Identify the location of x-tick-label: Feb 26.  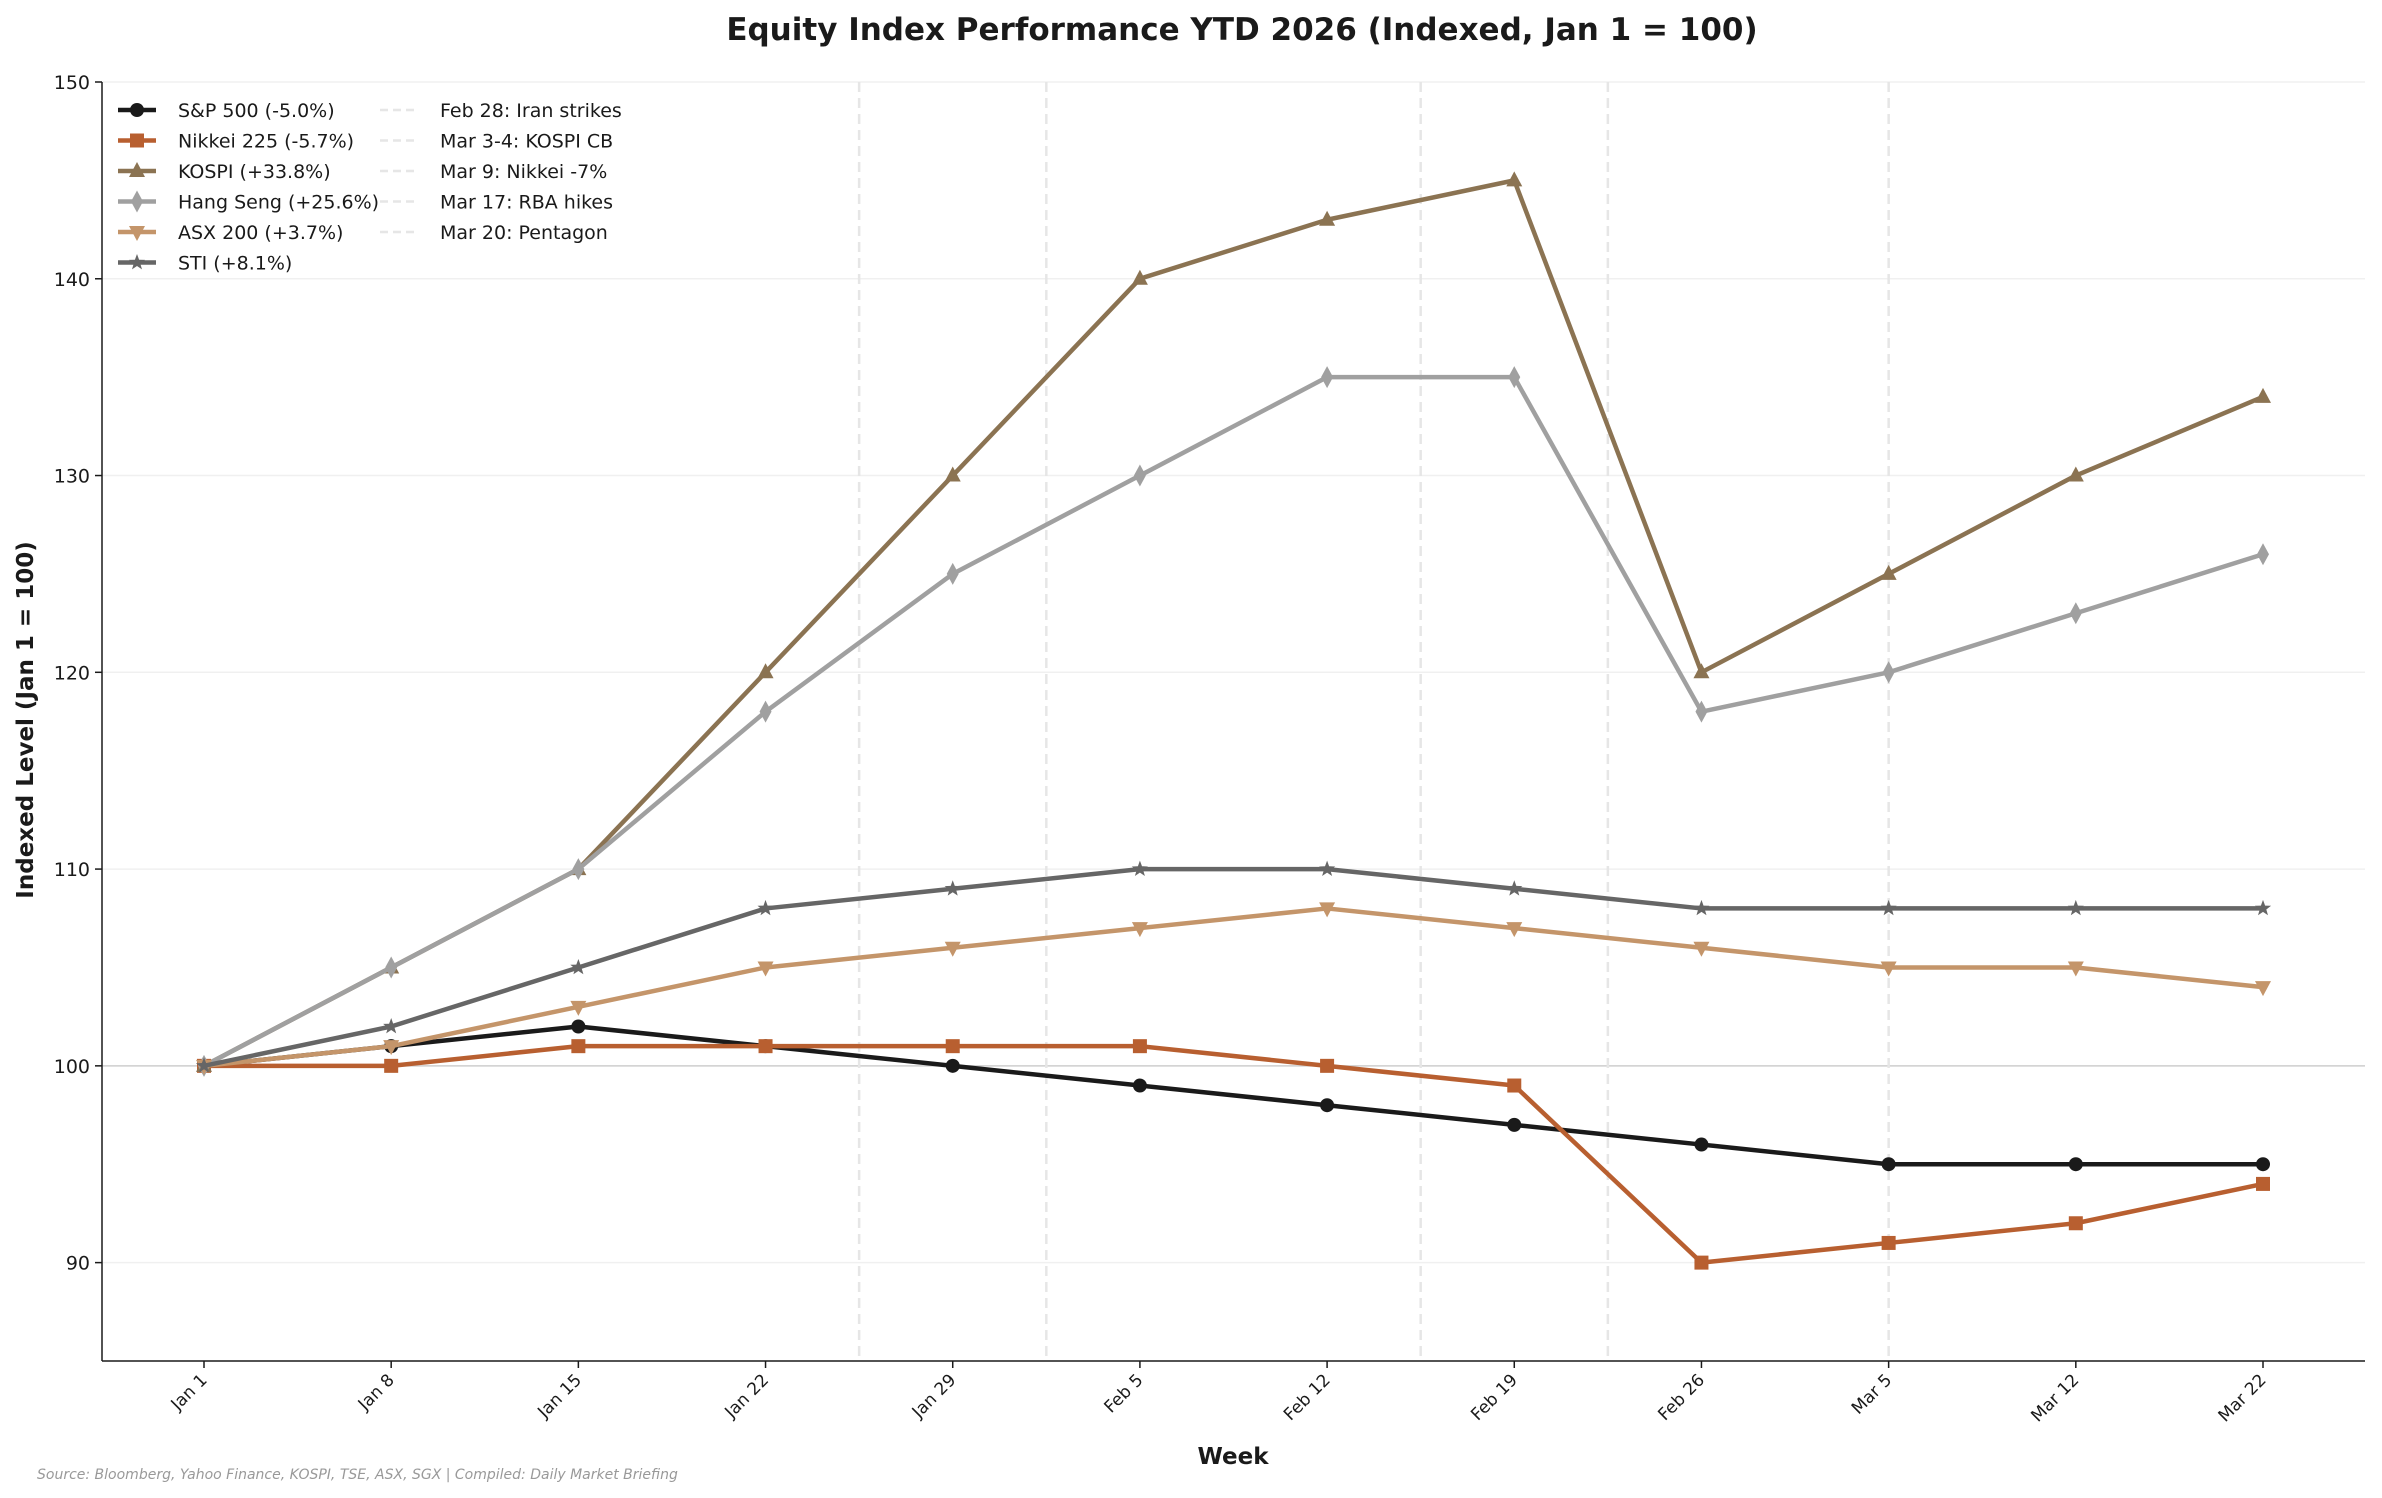
(1681, 1397).